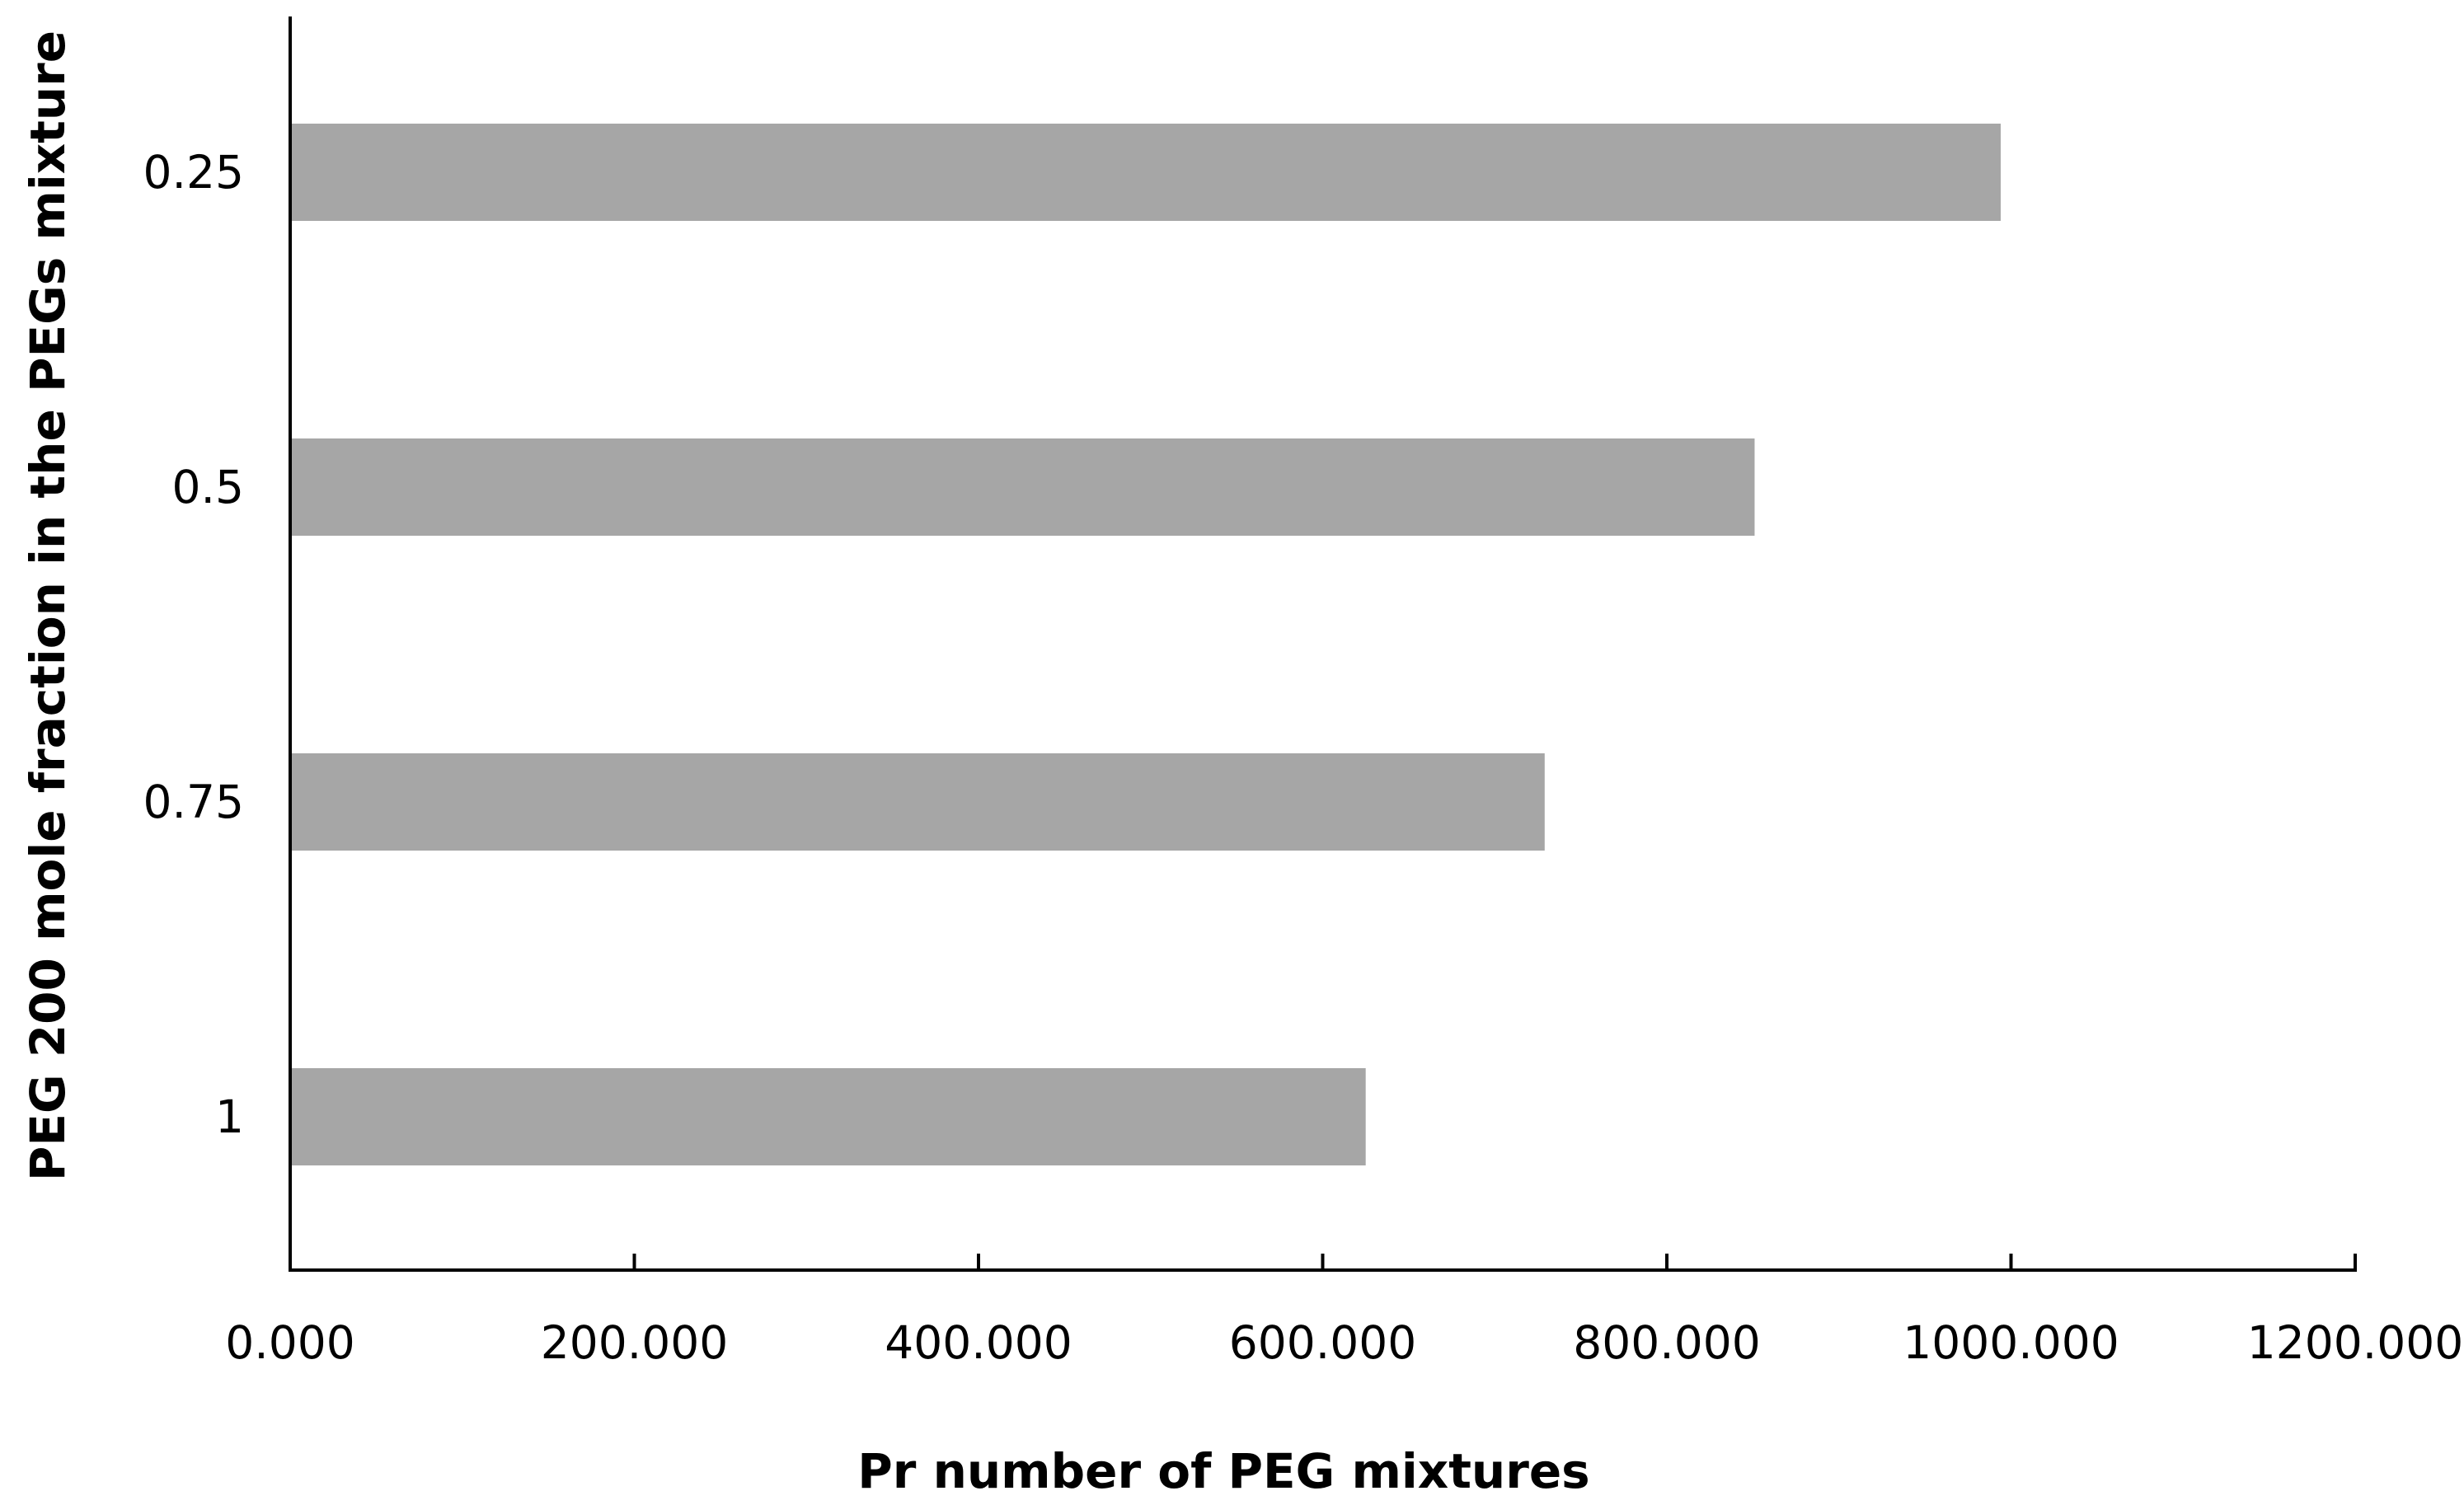 The image size is (2464, 1505). I want to click on bar-0.5, so click(1023, 487).